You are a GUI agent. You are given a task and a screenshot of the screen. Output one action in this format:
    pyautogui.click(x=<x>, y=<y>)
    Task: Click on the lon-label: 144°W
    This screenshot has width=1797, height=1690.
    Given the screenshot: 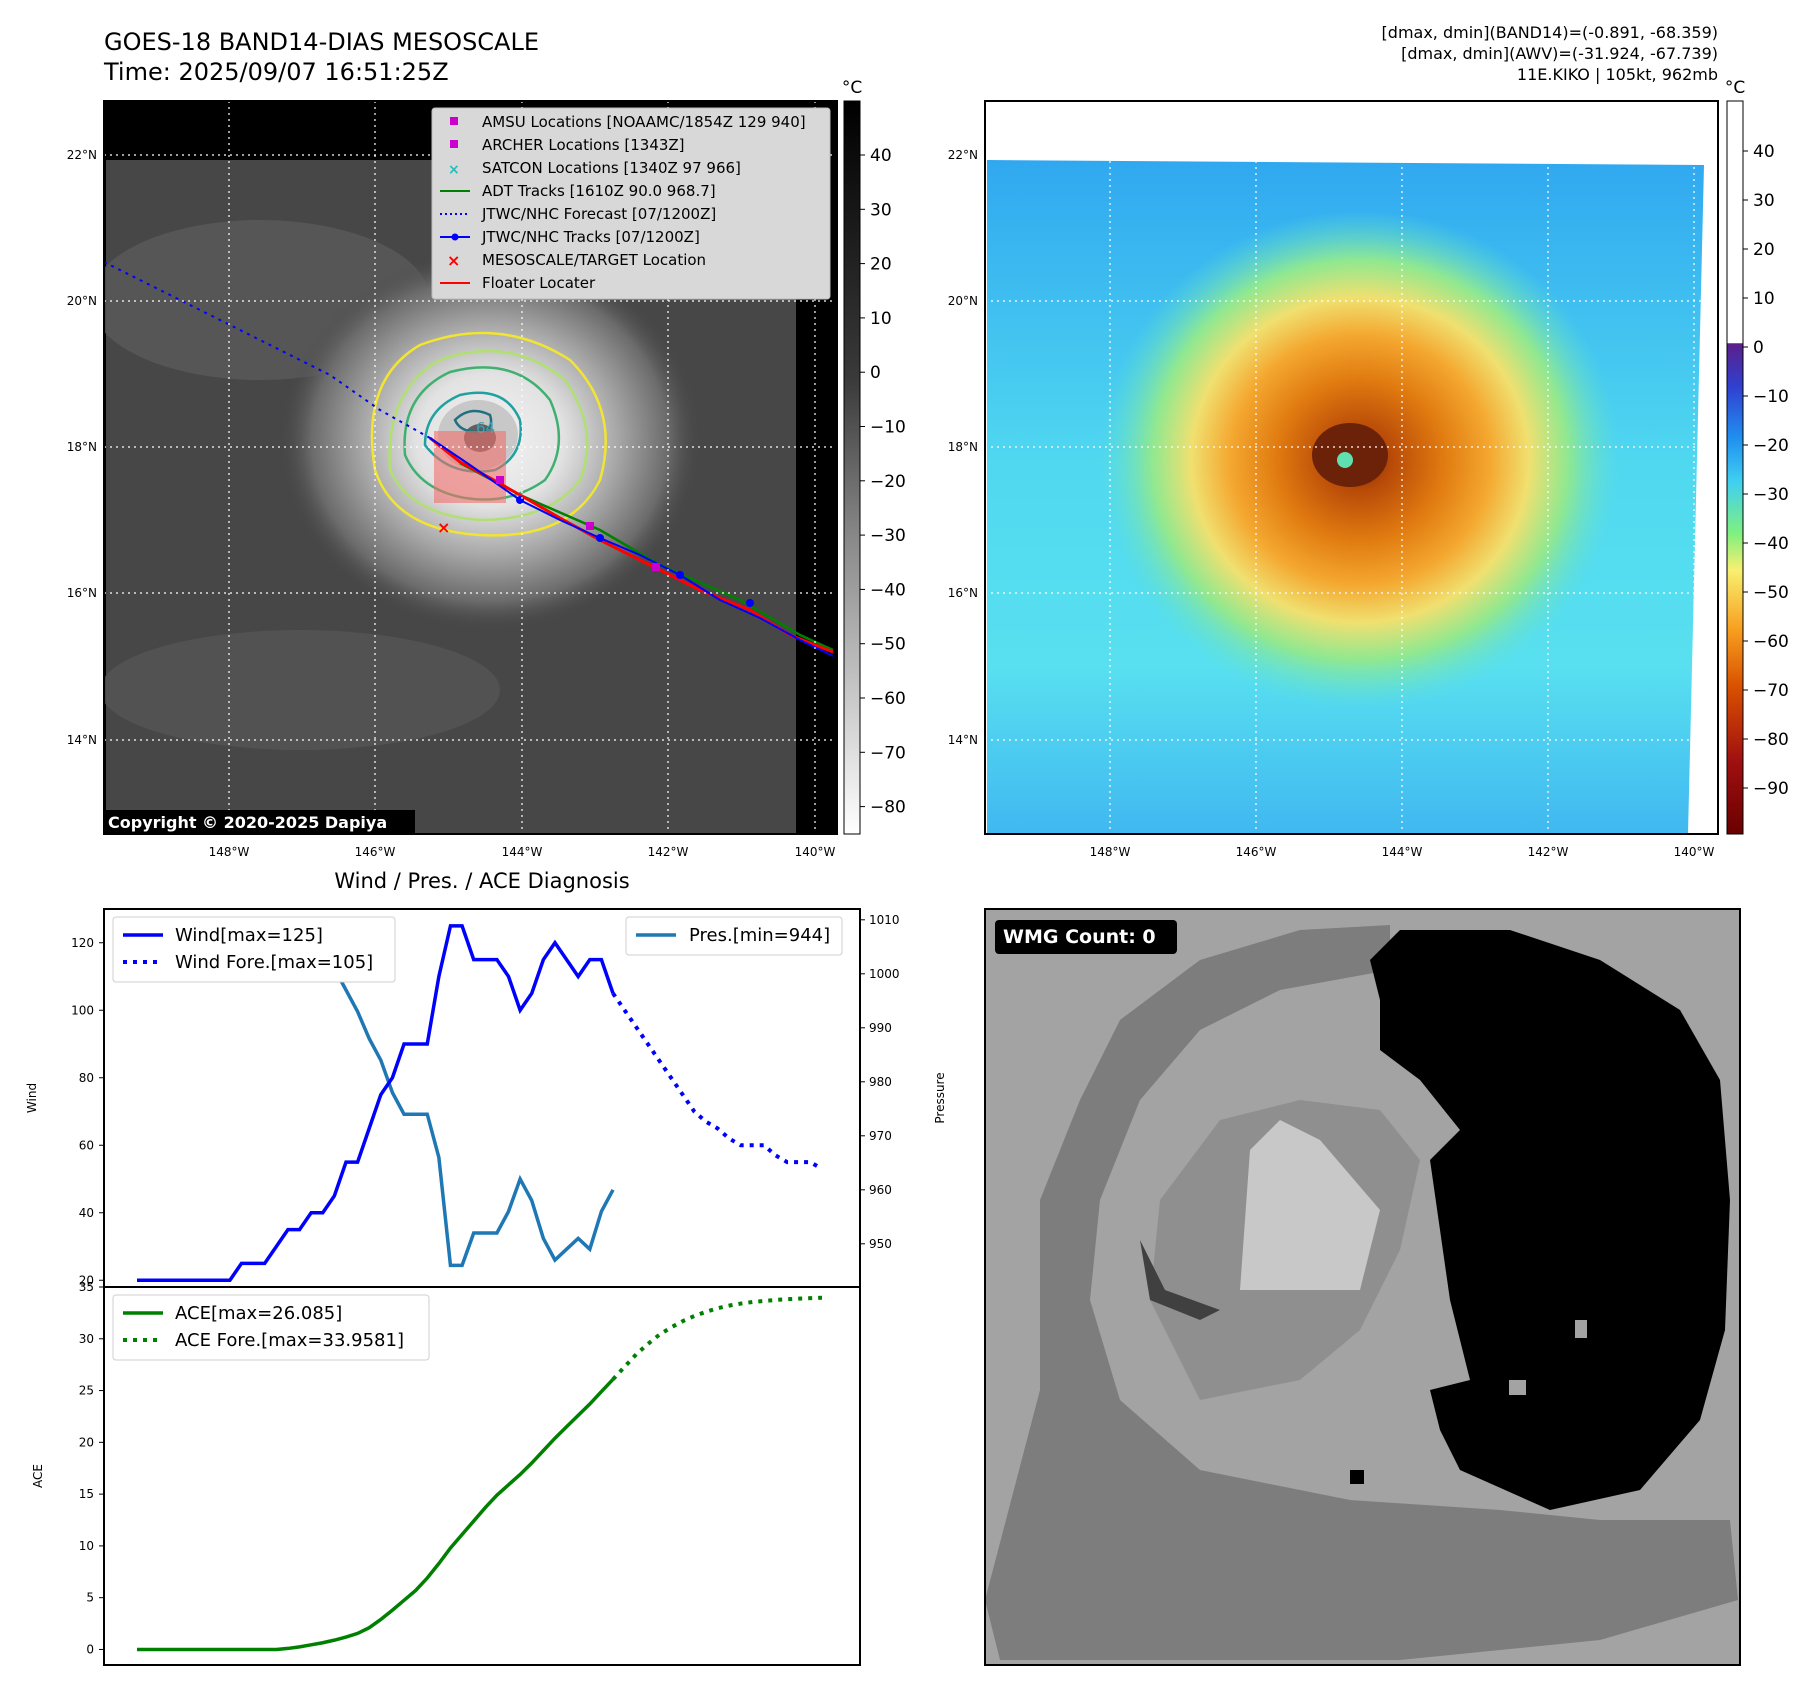 What is the action you would take?
    pyautogui.click(x=522, y=852)
    